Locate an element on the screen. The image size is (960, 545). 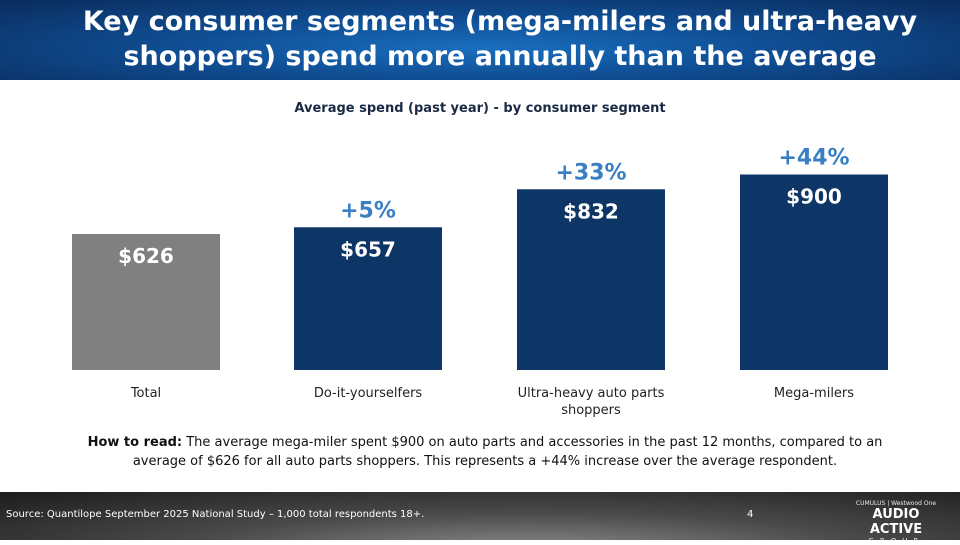
logo-sub: GROUP is located at coordinates (896, 541).